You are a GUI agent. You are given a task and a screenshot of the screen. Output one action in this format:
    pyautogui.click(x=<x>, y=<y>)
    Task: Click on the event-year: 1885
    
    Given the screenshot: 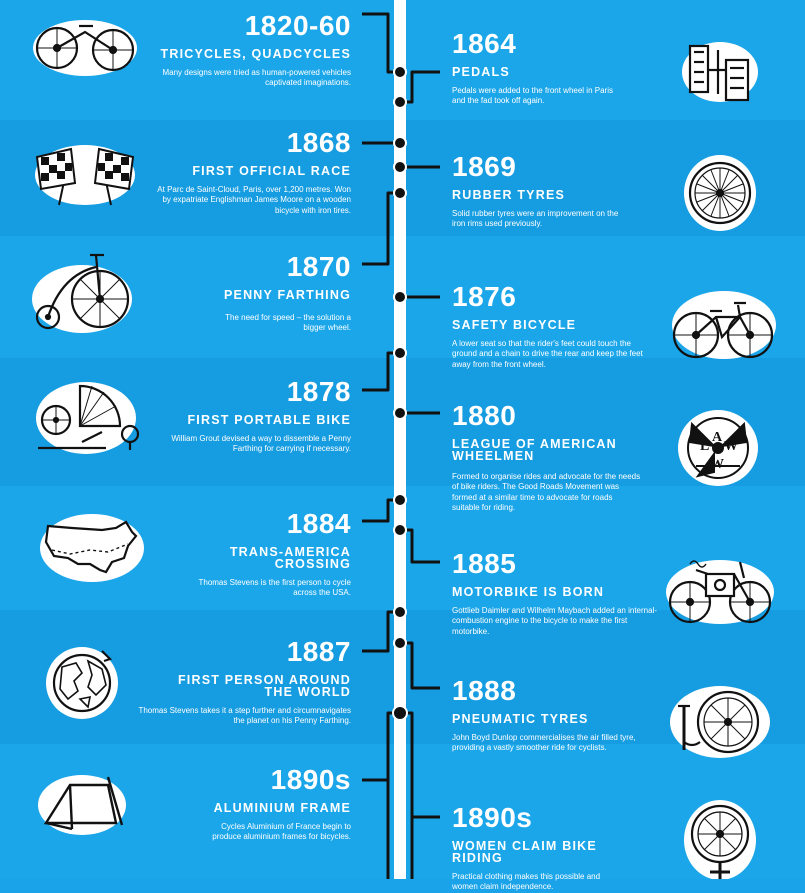 What is the action you would take?
    pyautogui.click(x=484, y=563)
    